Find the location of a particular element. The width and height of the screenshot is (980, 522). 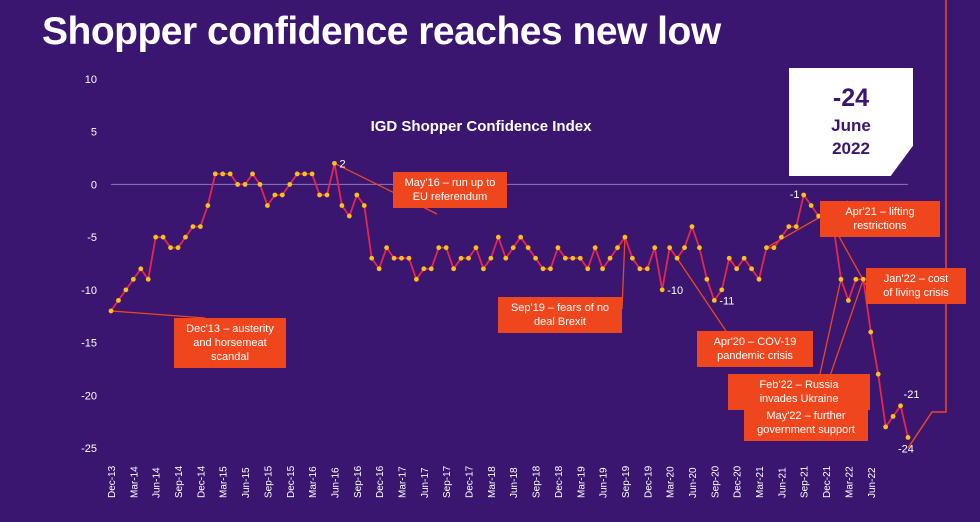

annotation-line: and horsemeat is located at coordinates (230, 343).